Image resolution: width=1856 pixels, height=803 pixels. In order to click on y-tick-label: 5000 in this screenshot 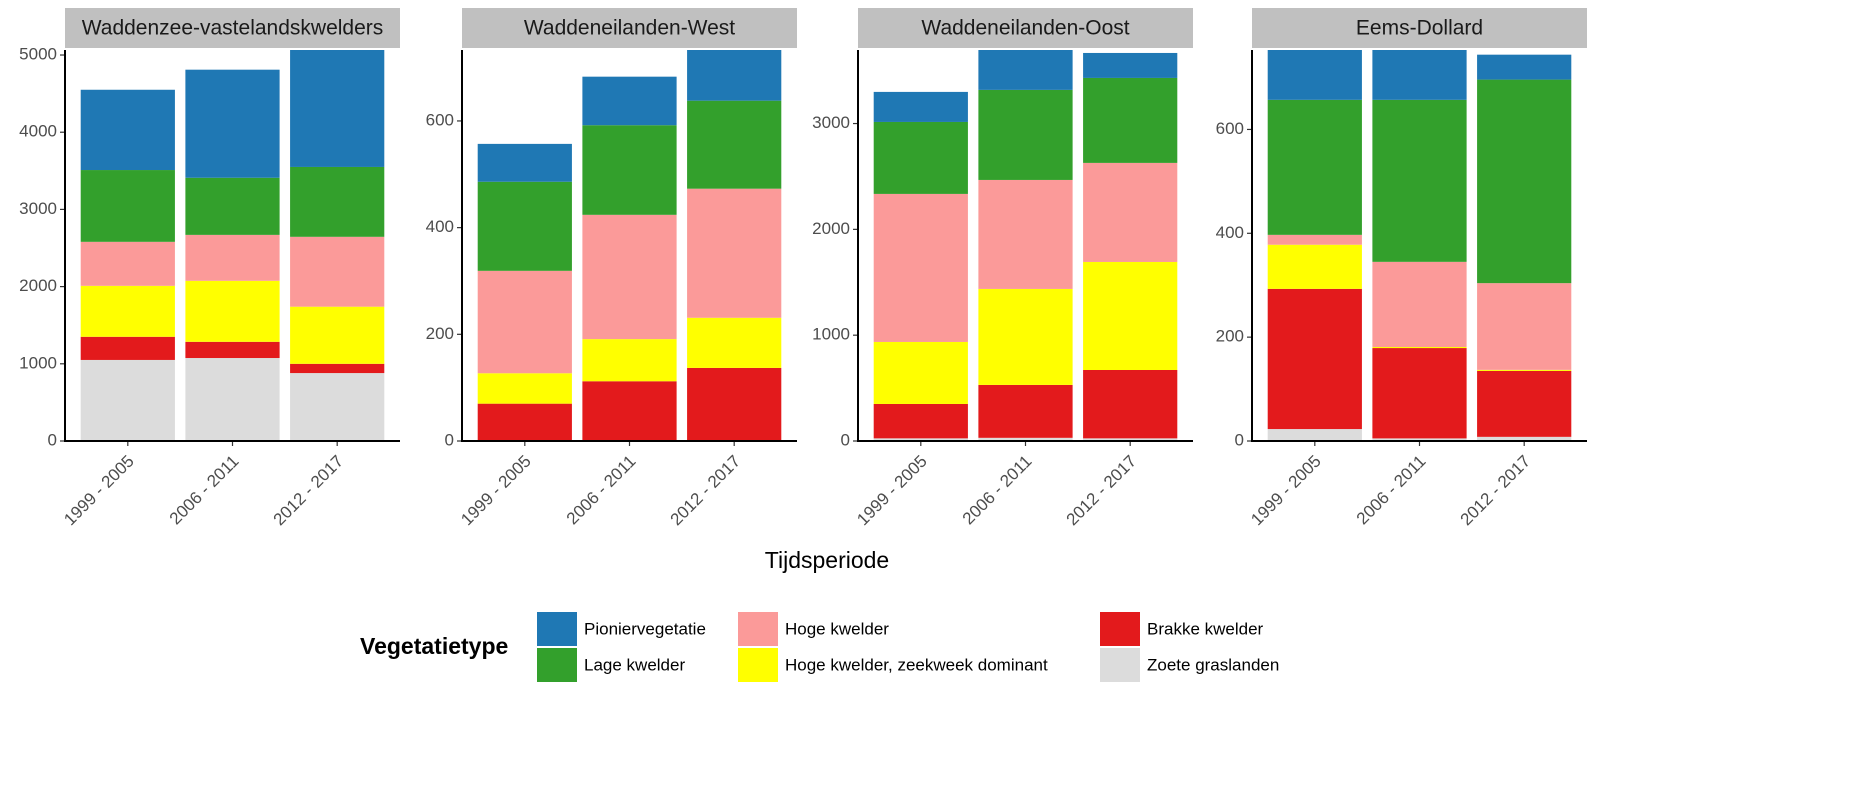, I will do `click(38, 54)`.